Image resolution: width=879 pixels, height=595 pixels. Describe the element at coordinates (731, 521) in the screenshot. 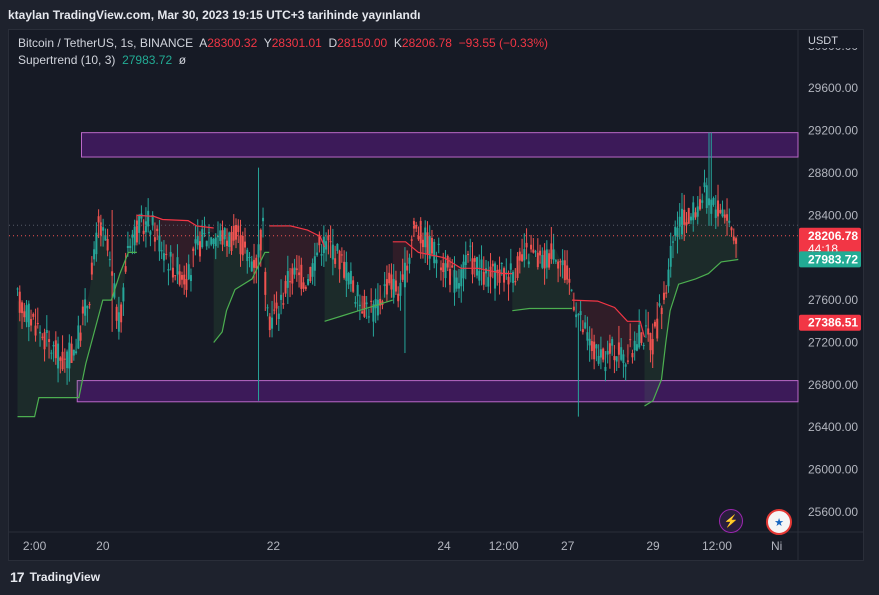

I see `lightning-icon: ⚡` at that location.